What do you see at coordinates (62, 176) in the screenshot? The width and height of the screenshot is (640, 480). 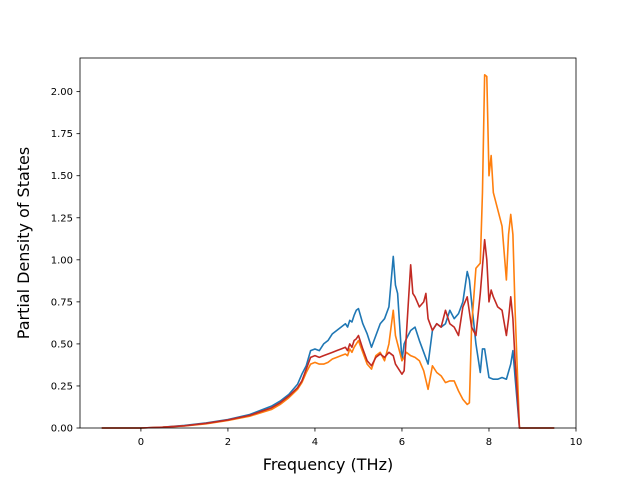 I see `y-tick-label: 1.50` at bounding box center [62, 176].